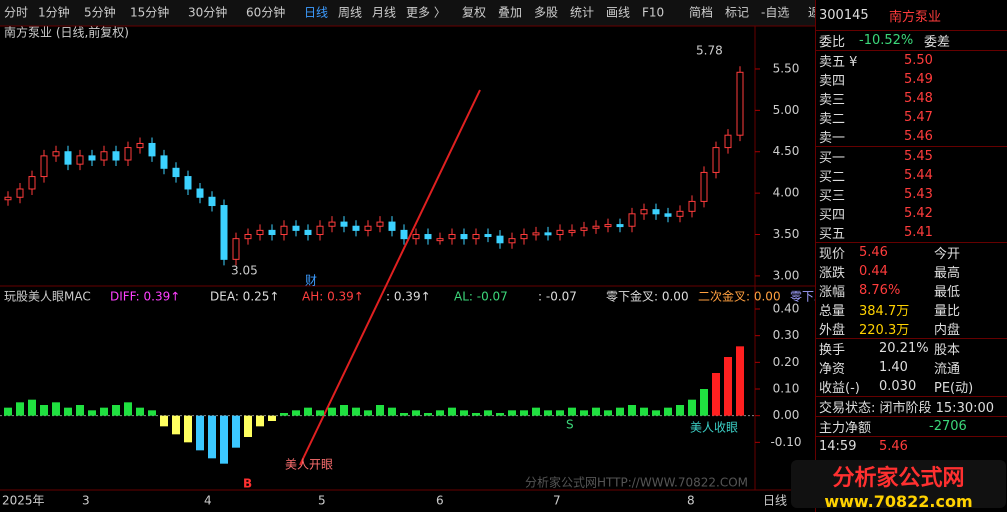 This screenshot has width=1007, height=512. I want to click on event-marker: 财, so click(311, 281).